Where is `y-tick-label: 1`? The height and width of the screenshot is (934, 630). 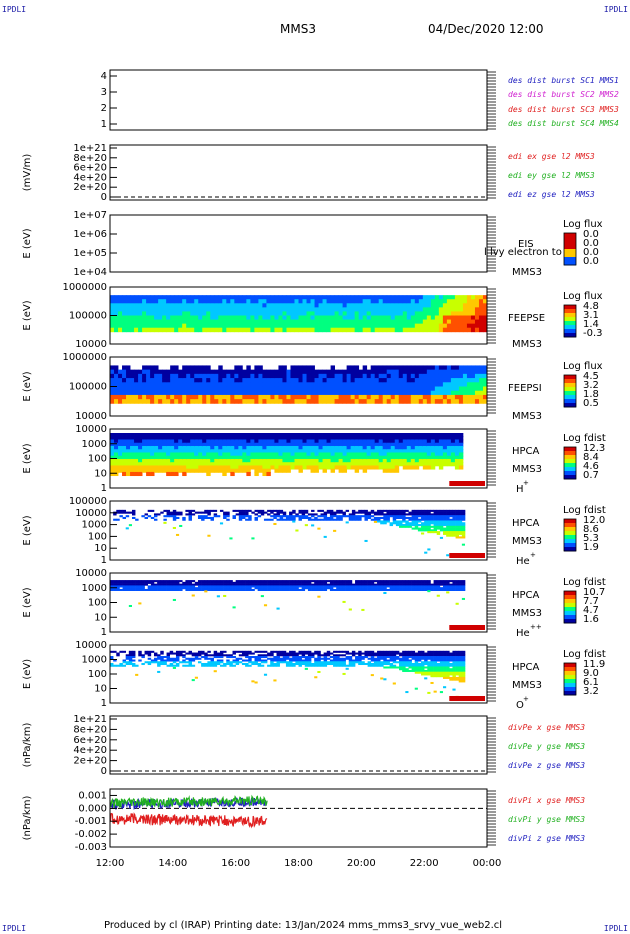
y-tick-label: 1 is located at coordinates (104, 488).